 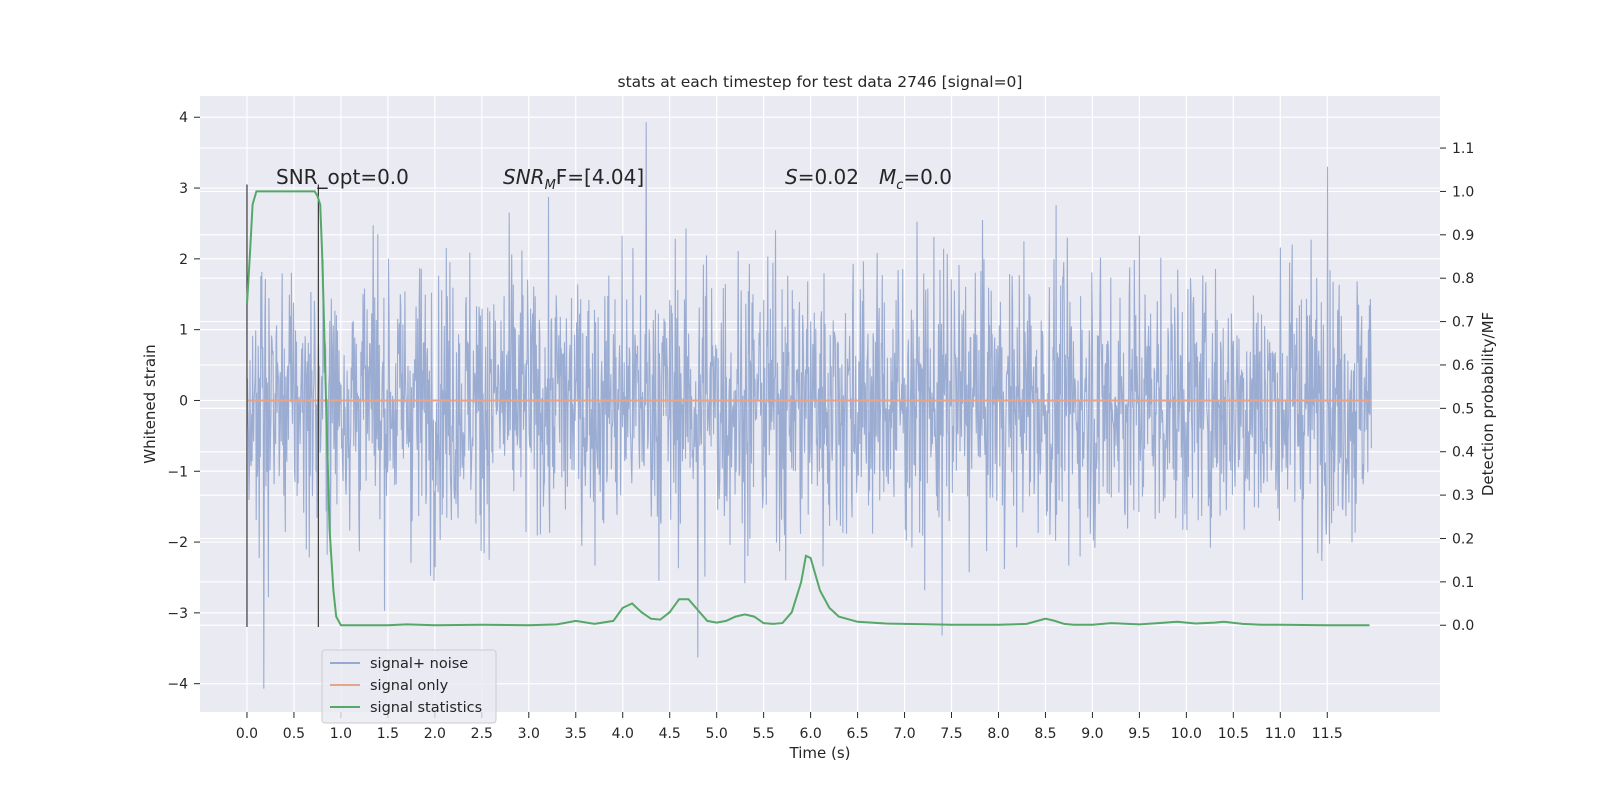 I want to click on y2-tick-label: 0.7, so click(x=1463, y=323).